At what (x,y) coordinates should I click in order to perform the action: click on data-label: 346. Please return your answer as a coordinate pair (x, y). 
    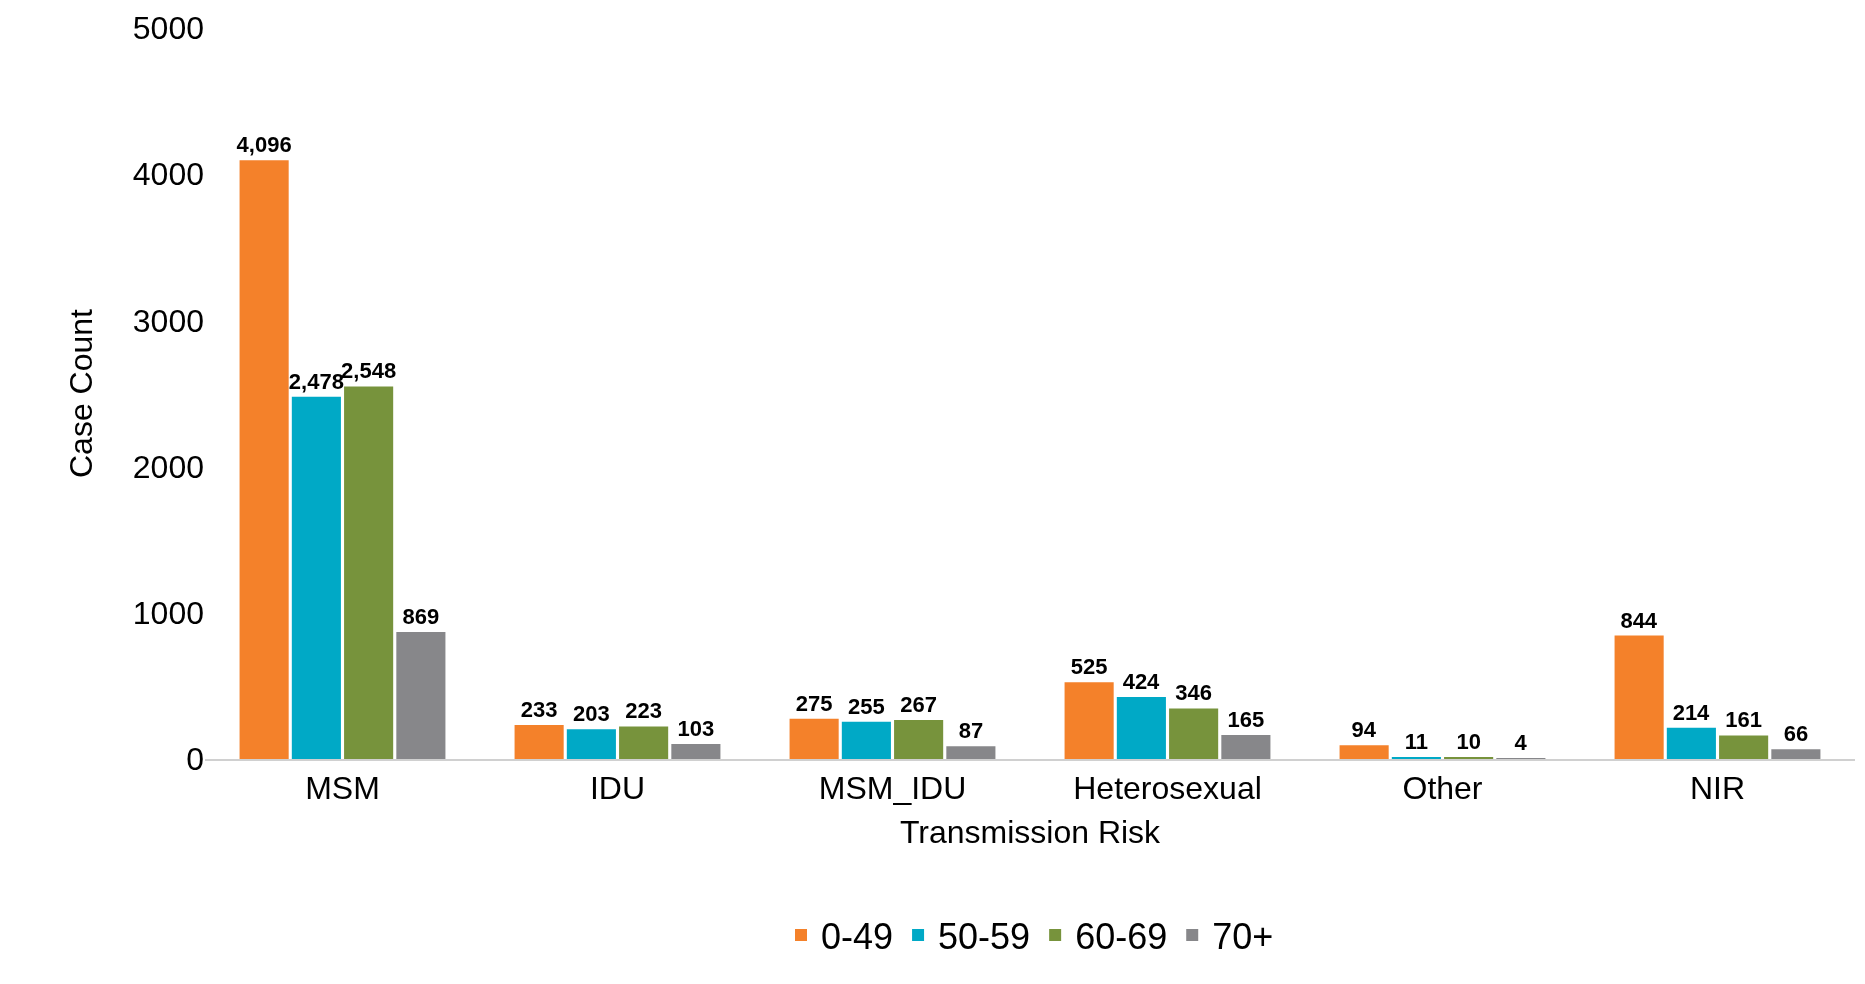
    Looking at the image, I should click on (1193, 693).